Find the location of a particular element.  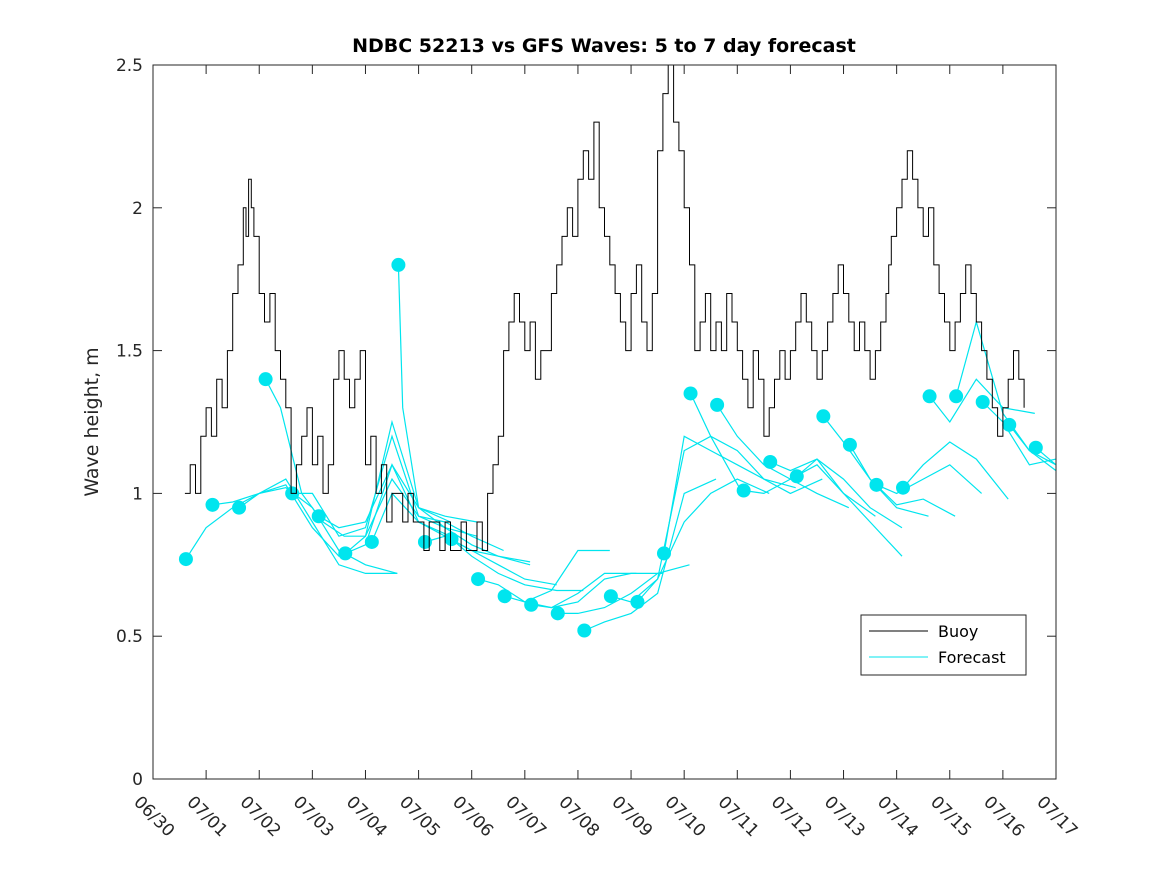

y-tick-label: 1.5 is located at coordinates (129, 352).